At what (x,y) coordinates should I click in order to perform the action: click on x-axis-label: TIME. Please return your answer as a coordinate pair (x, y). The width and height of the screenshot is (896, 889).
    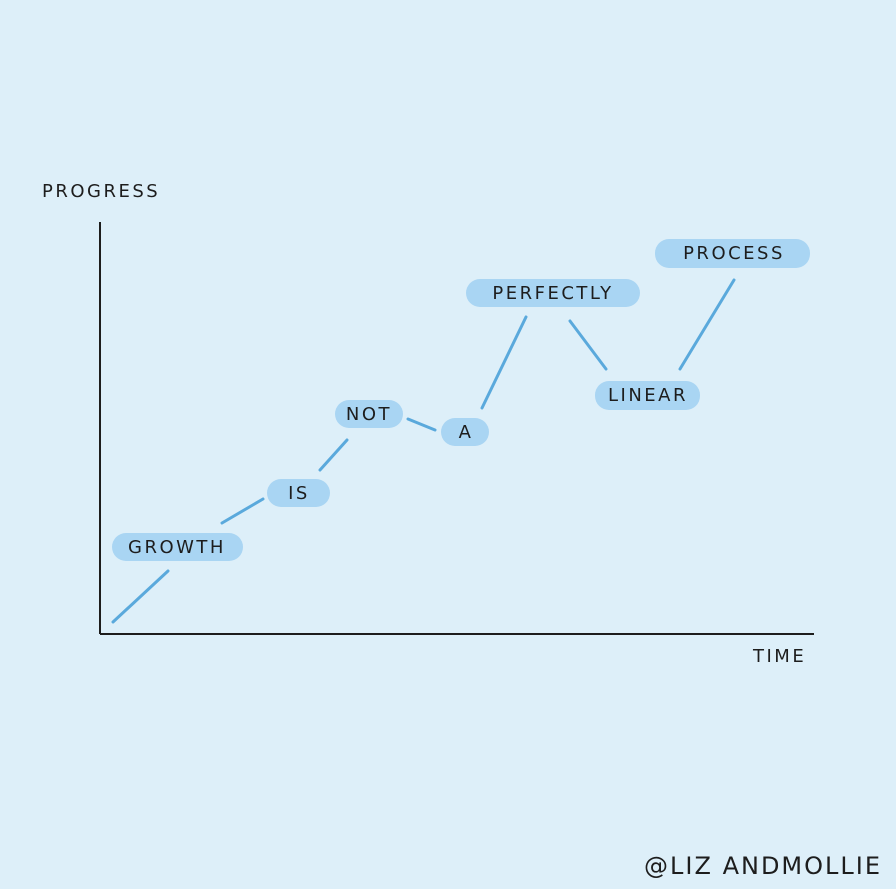
    Looking at the image, I should click on (779, 656).